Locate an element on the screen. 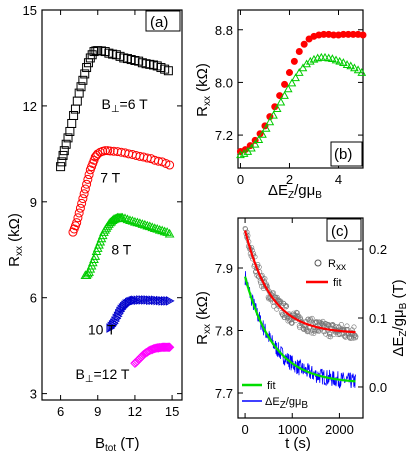 Image resolution: width=409 pixels, height=462 pixels. legend-fit2-label-part: fit is located at coordinates (271, 386).